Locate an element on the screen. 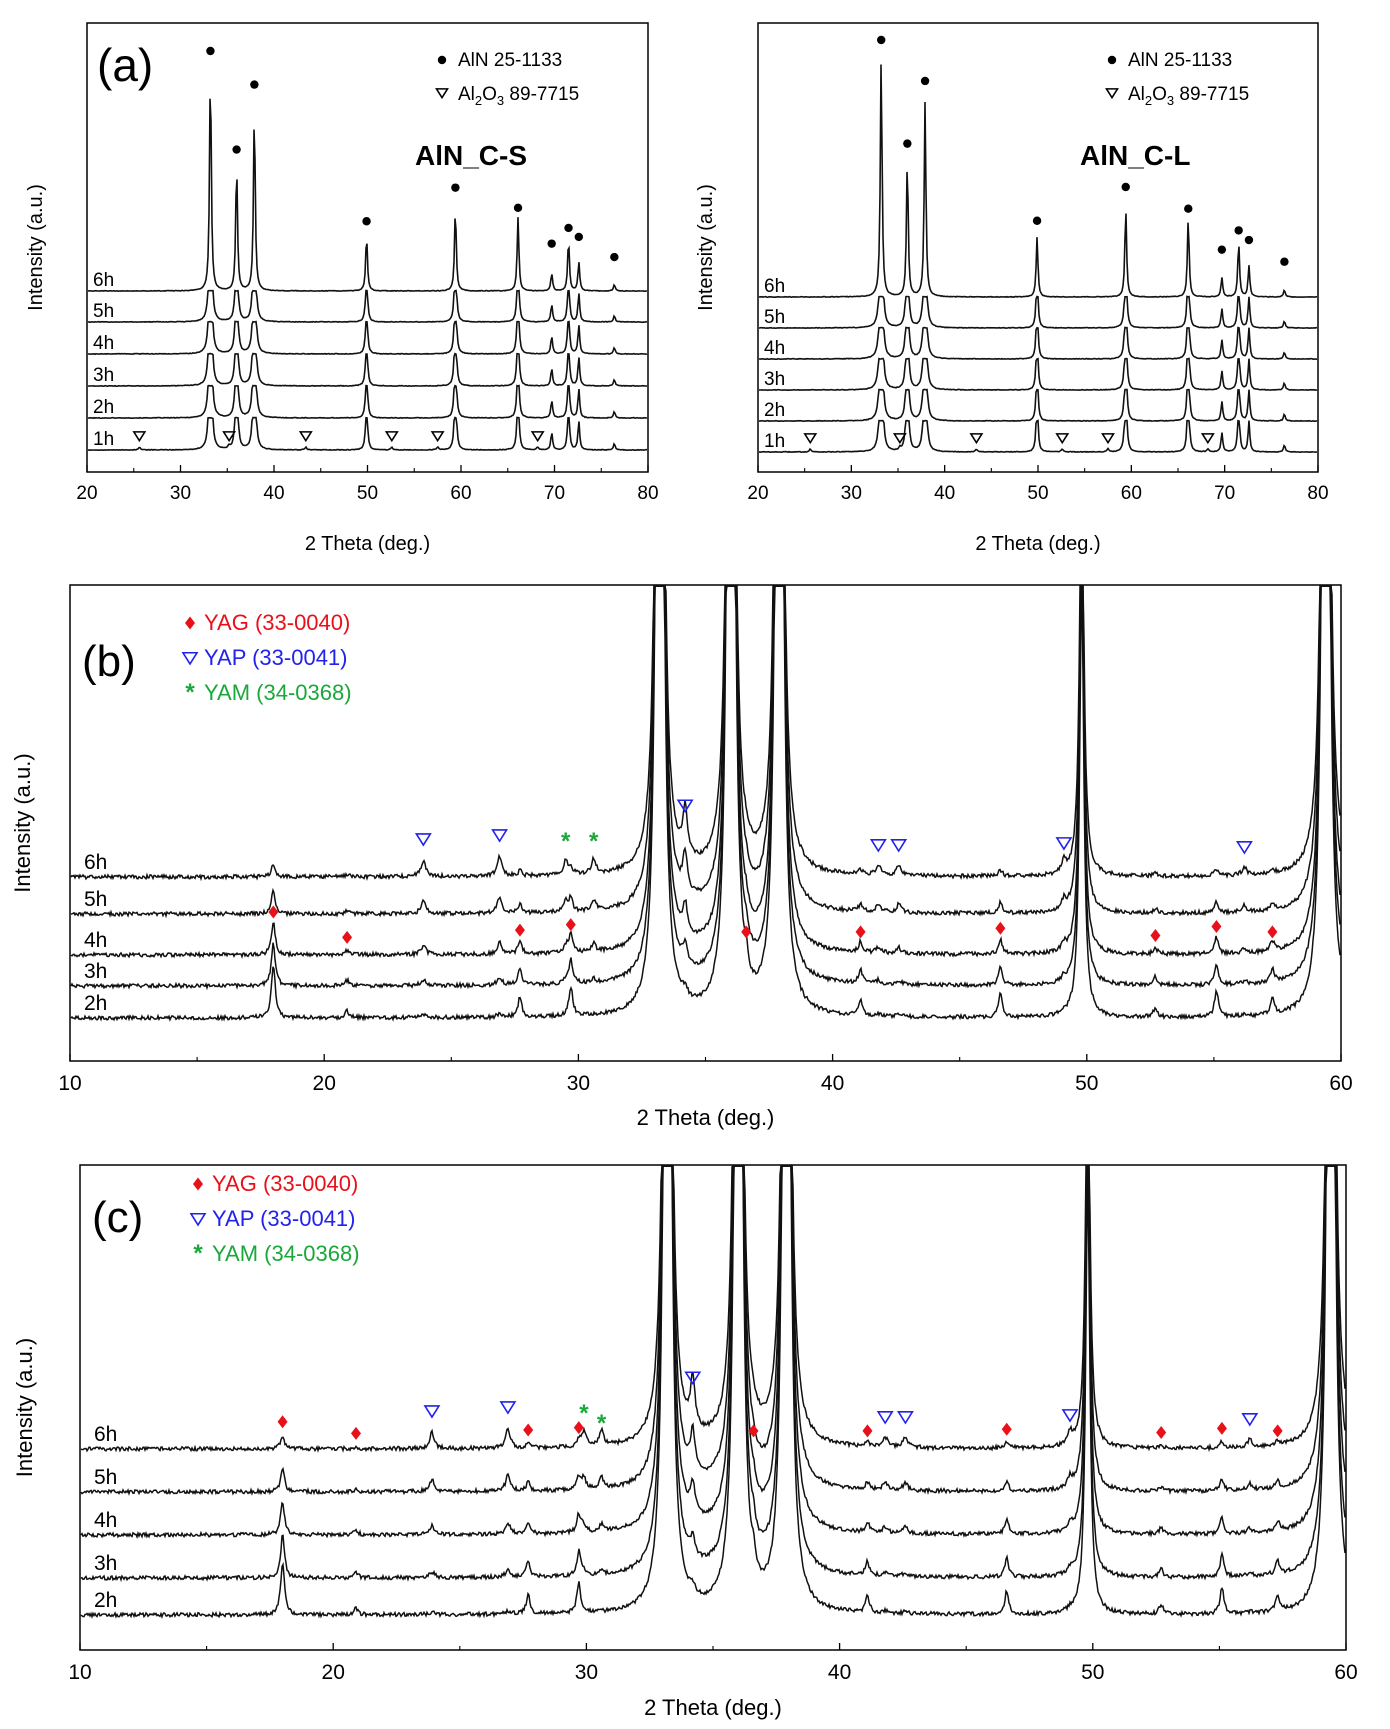  legend-al2o3-marker is located at coordinates (1112, 94).